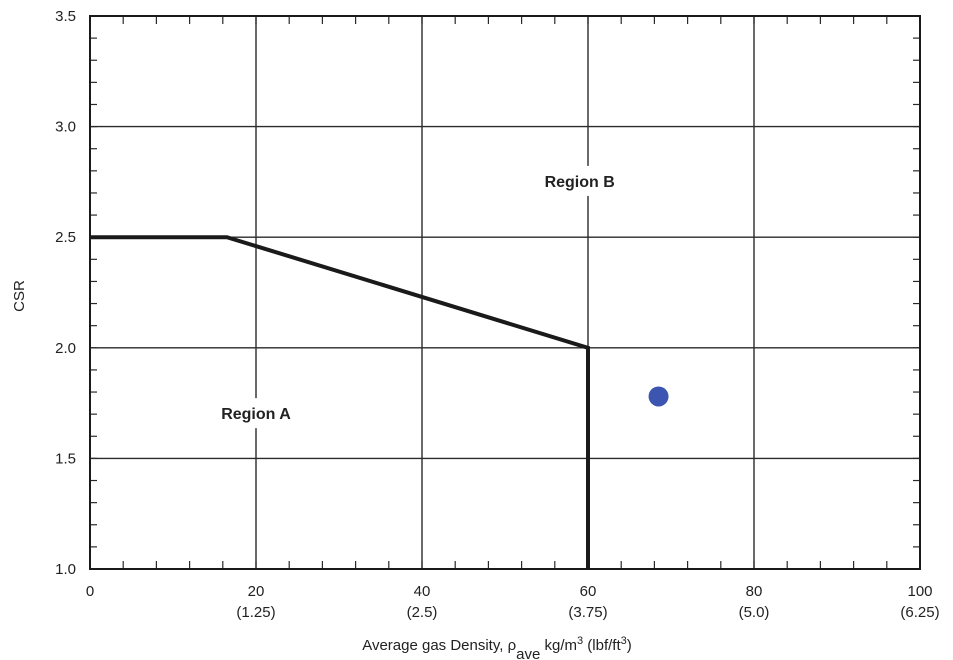 This screenshot has width=953, height=660. I want to click on x-tick-label: 60, so click(588, 591).